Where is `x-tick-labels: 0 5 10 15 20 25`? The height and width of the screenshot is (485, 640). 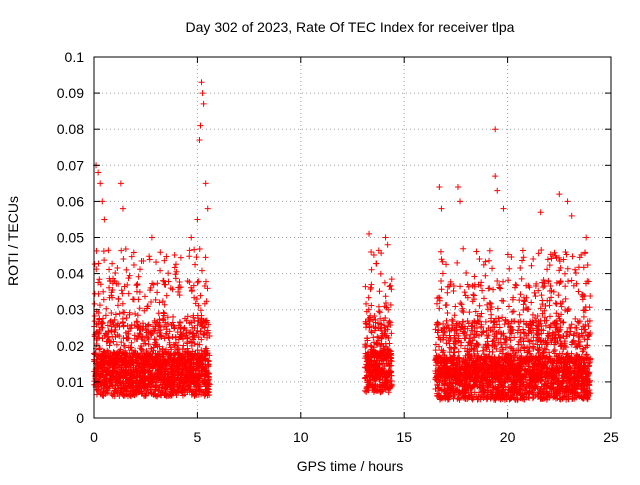
x-tick-labels: 0 5 10 15 20 25 is located at coordinates (354, 437).